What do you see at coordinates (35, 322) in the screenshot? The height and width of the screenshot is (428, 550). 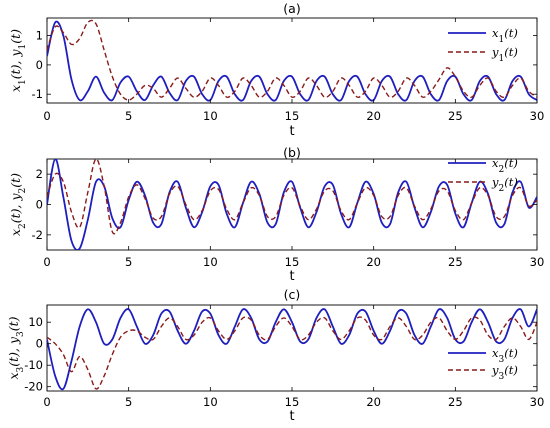 I see `y-tick-label: 10` at bounding box center [35, 322].